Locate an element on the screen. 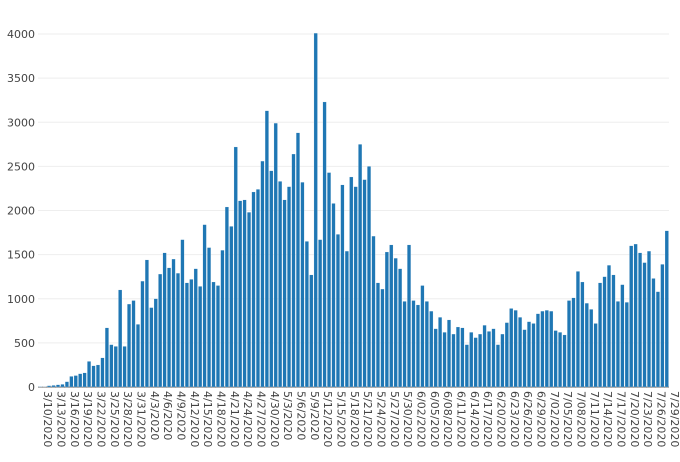  x-tick-label: 4/3/2020 is located at coordinates (154, 415).